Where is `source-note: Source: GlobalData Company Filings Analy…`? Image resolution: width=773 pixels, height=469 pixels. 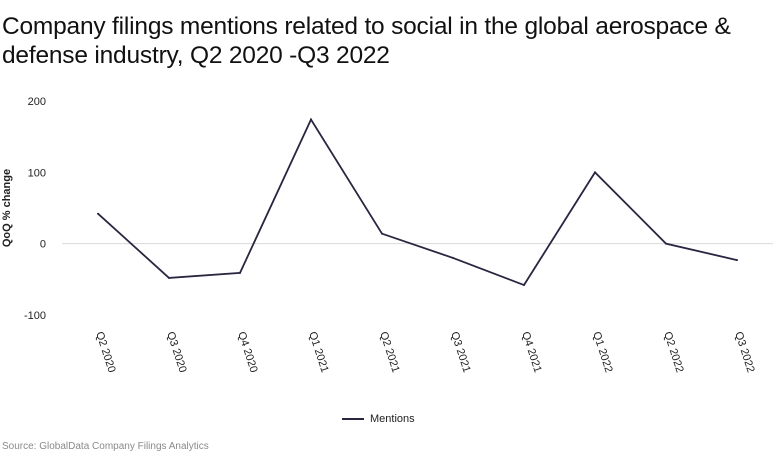 source-note: Source: GlobalData Company Filings Analy… is located at coordinates (105, 446).